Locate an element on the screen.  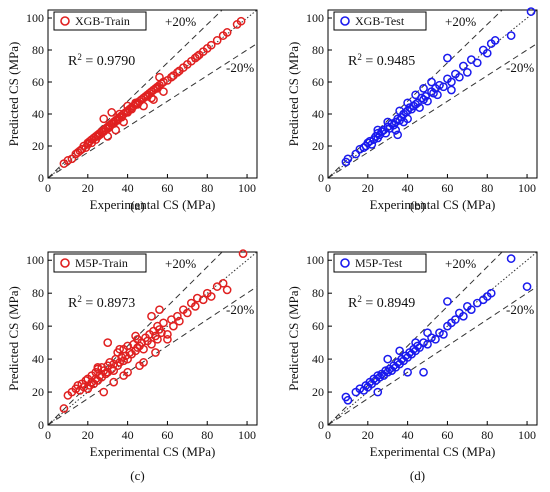
legend-label: XGB-Train is located at coordinates (102, 21).